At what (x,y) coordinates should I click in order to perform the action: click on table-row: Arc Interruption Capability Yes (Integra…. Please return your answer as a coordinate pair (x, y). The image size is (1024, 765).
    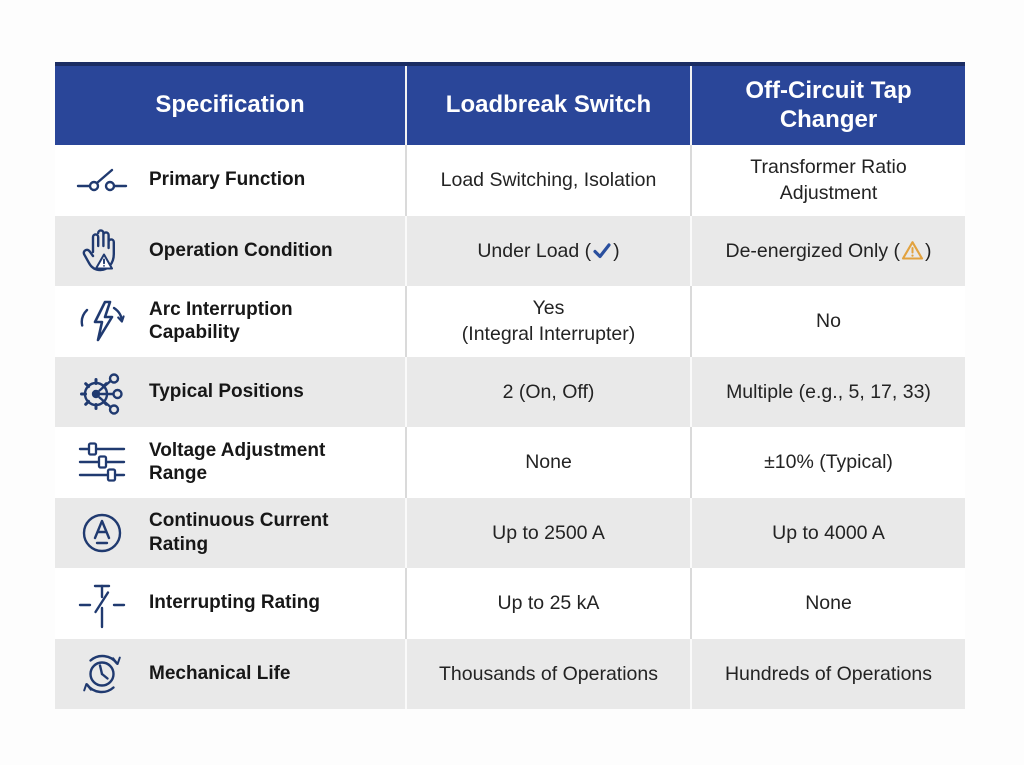
    Looking at the image, I should click on (510, 321).